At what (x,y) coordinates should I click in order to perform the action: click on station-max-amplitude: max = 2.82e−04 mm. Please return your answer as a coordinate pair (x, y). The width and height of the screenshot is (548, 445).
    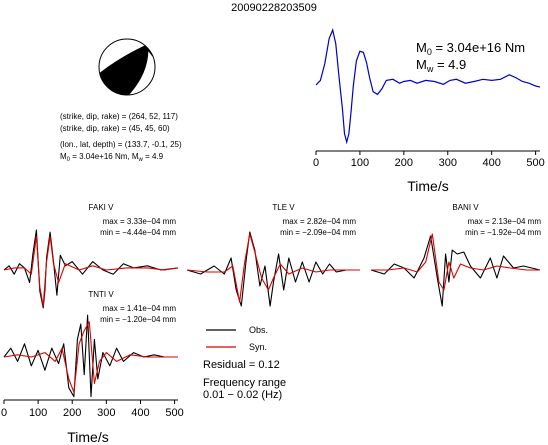
    Looking at the image, I should click on (320, 221).